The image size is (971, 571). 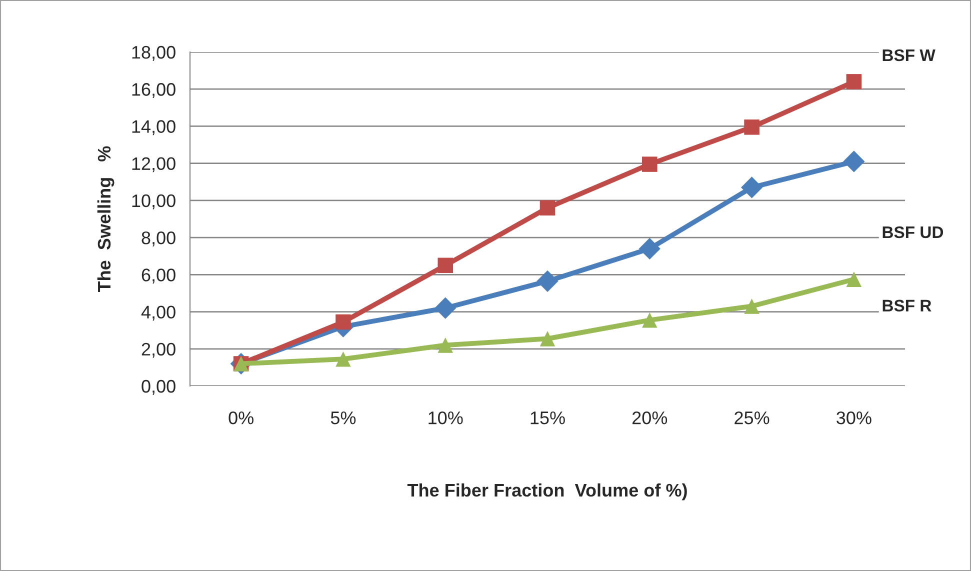 What do you see at coordinates (445, 417) in the screenshot?
I see `x-tick-label: 10%` at bounding box center [445, 417].